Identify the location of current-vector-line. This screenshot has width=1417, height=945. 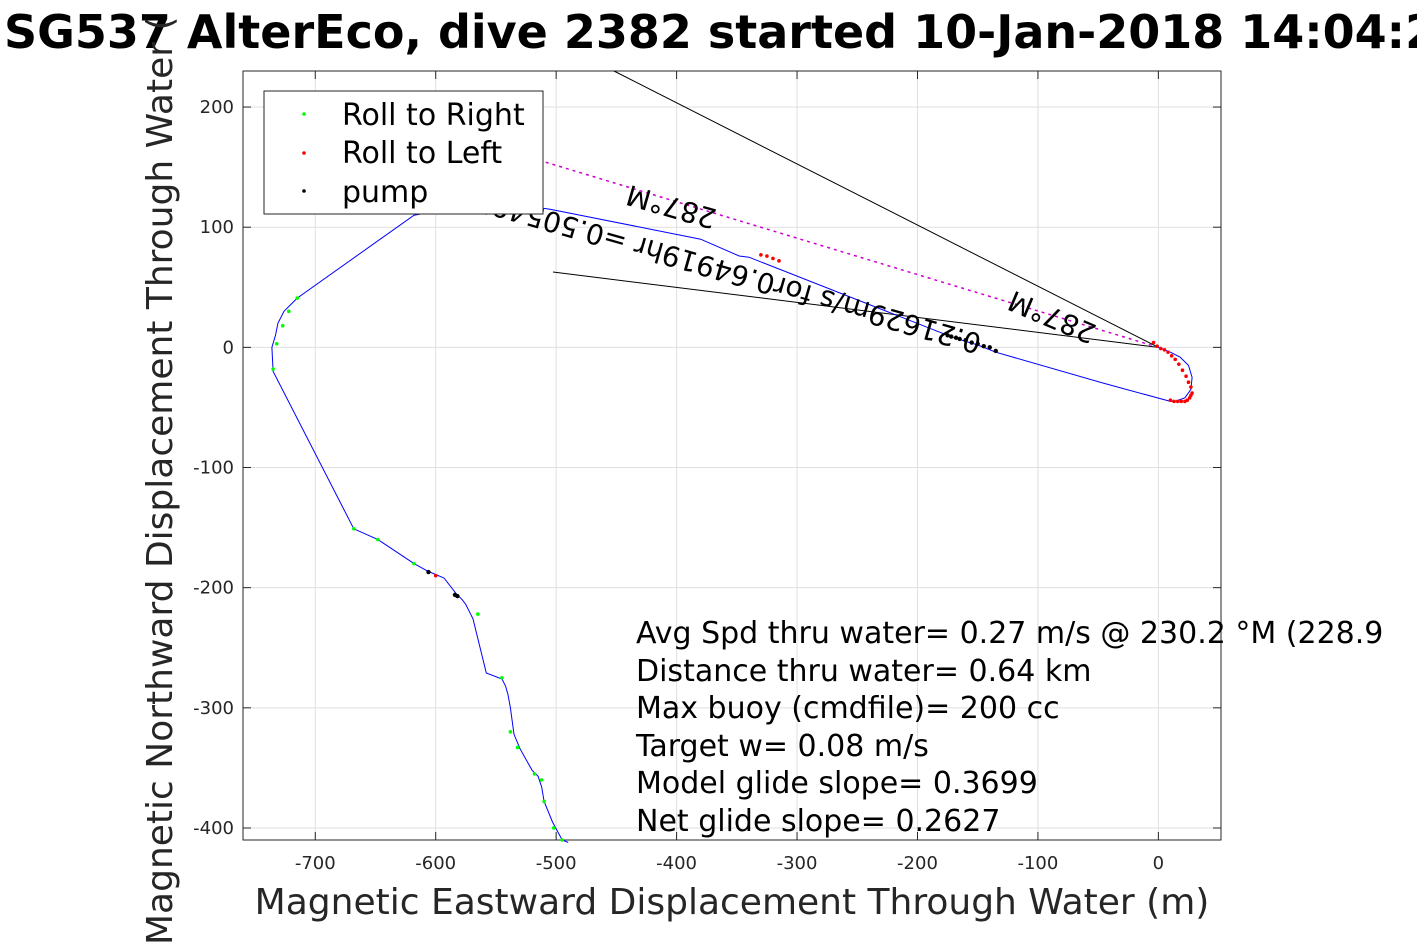
(851, 255).